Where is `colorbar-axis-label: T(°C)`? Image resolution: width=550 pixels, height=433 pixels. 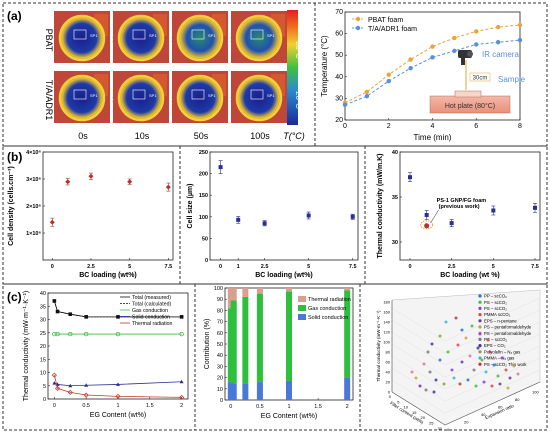
colorbar-axis-label: T(°C) is located at coordinates (294, 136).